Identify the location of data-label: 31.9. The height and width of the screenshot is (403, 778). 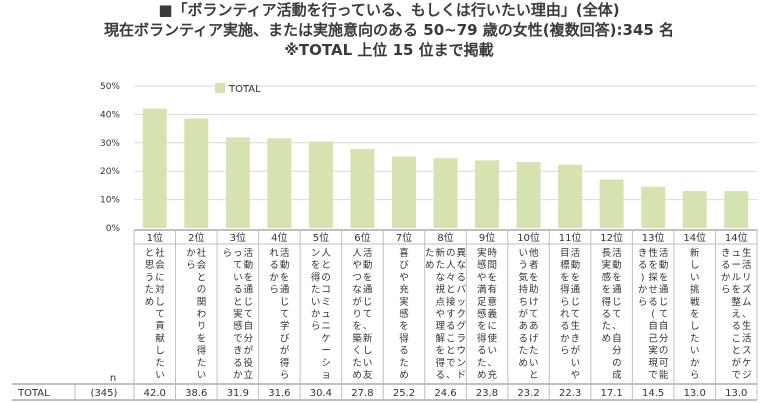
(238, 393).